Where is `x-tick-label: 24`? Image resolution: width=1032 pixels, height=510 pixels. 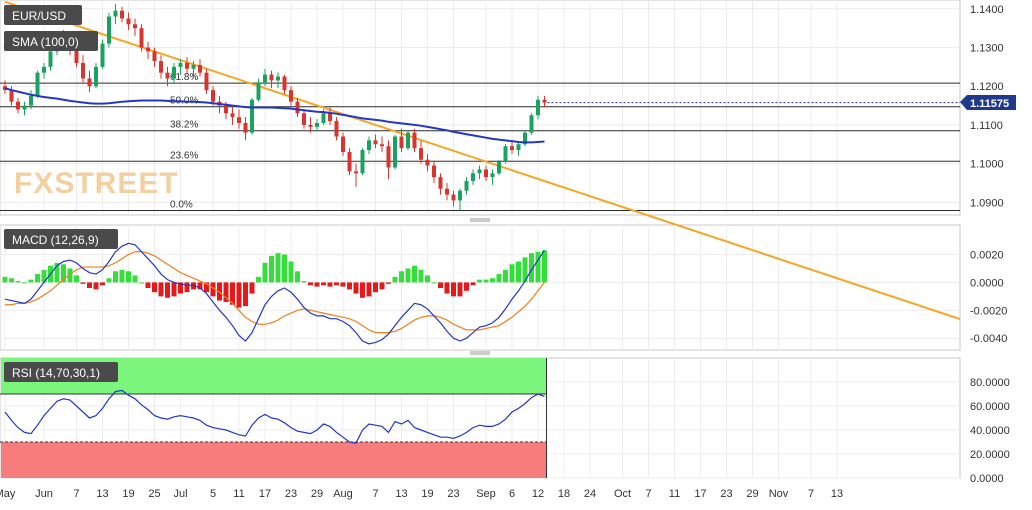
x-tick-label: 24 is located at coordinates (590, 494).